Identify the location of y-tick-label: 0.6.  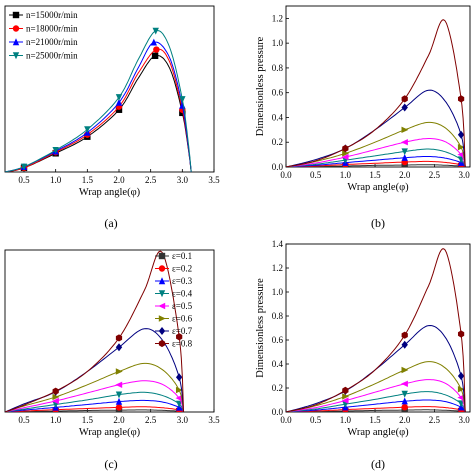
(278, 340).